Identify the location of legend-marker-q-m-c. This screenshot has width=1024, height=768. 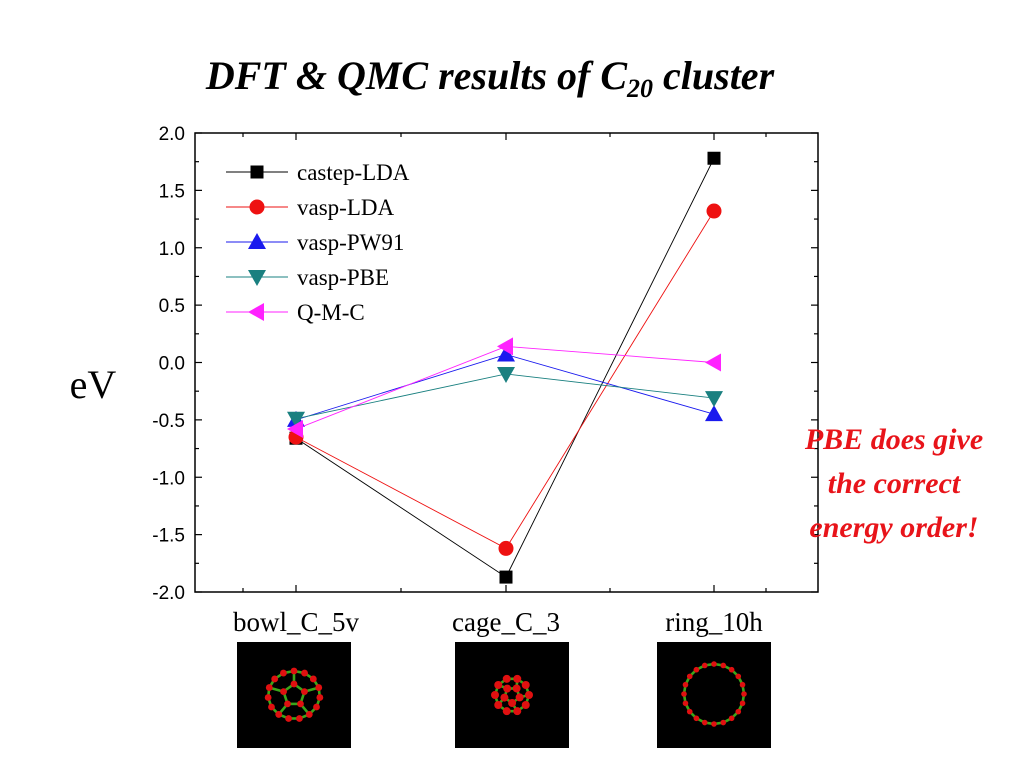
(256, 312).